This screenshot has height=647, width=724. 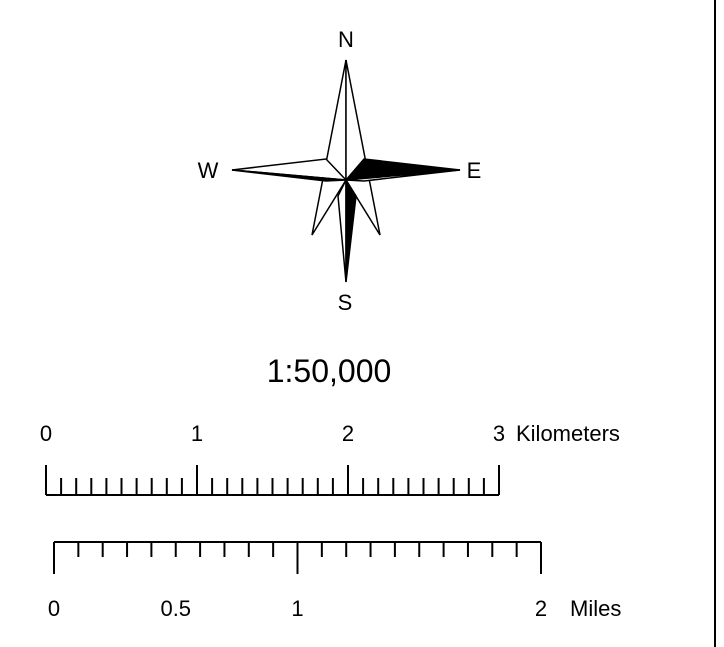 What do you see at coordinates (351, 230) in the screenshot?
I see `south-spike-right` at bounding box center [351, 230].